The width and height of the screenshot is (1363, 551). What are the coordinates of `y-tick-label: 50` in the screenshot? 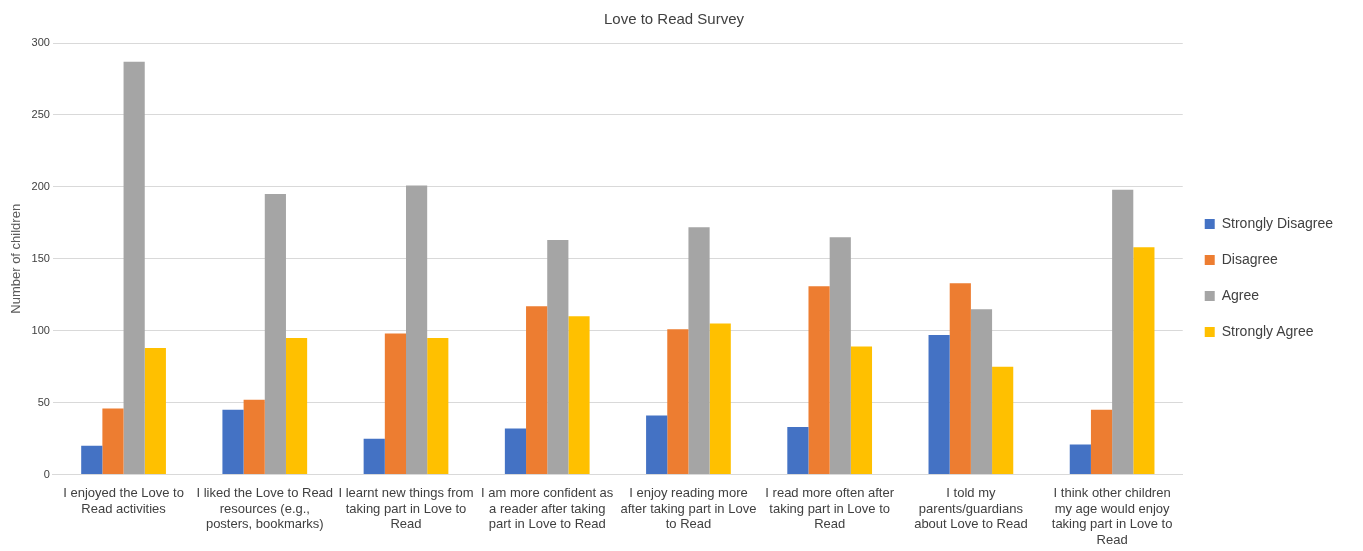 It's located at (43, 401).